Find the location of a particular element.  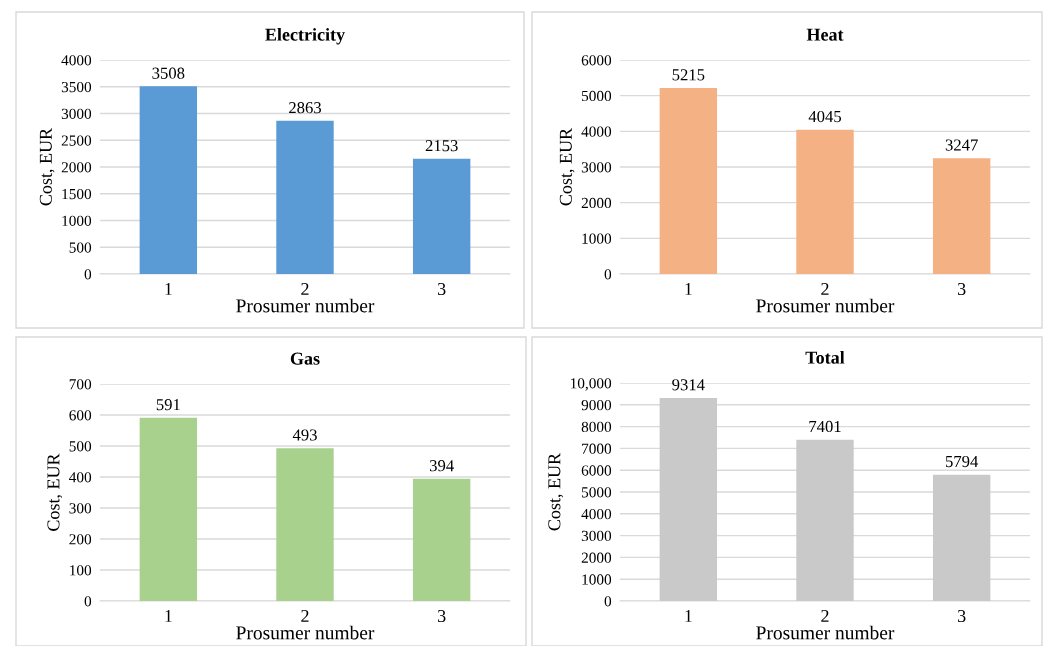

chart-title: Electricity is located at coordinates (305, 36).